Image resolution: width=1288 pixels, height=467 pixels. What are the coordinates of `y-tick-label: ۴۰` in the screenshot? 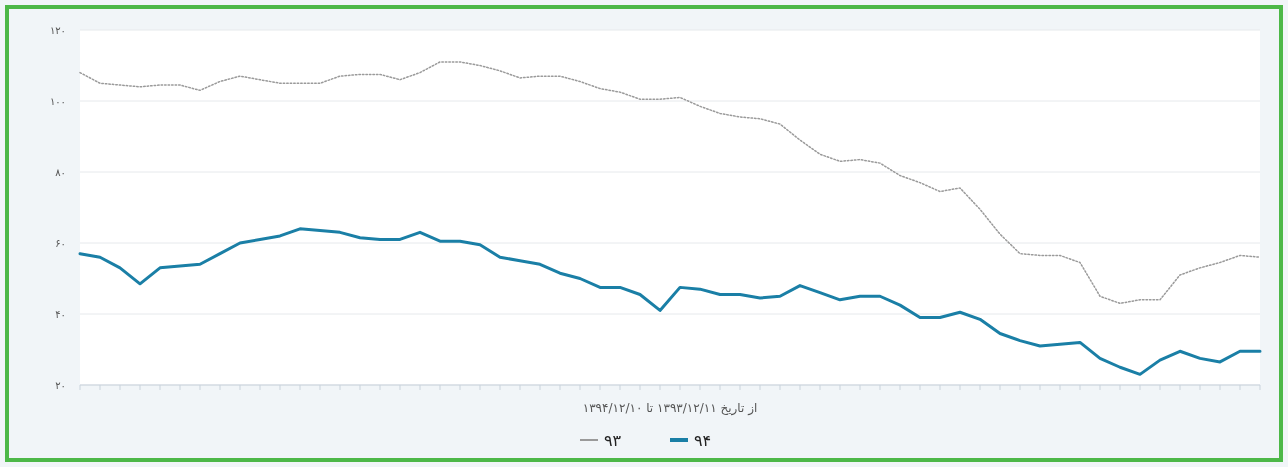 It's located at (60, 314).